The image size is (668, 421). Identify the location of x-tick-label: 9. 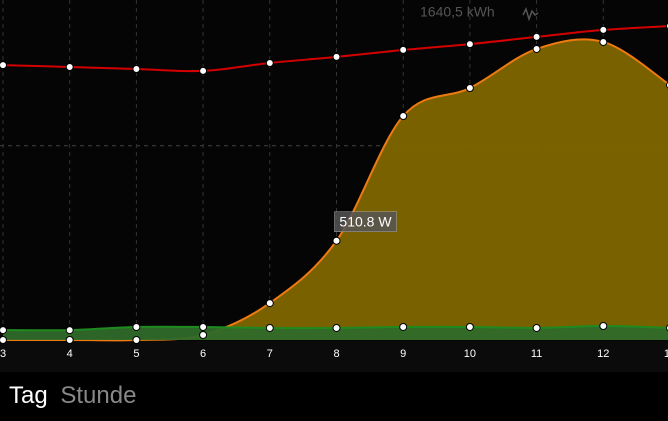
(403, 354).